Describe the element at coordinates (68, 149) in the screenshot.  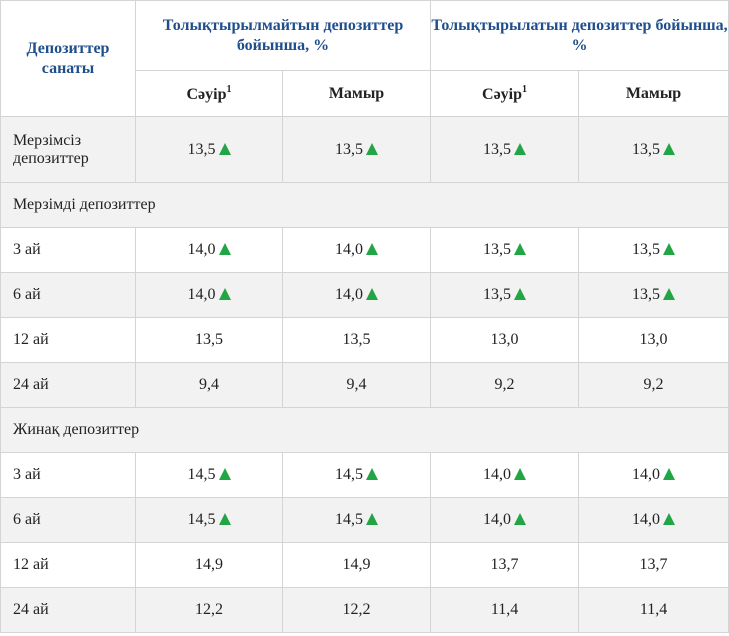
I see `row-label: Мерзімсіз депозиттер` at that location.